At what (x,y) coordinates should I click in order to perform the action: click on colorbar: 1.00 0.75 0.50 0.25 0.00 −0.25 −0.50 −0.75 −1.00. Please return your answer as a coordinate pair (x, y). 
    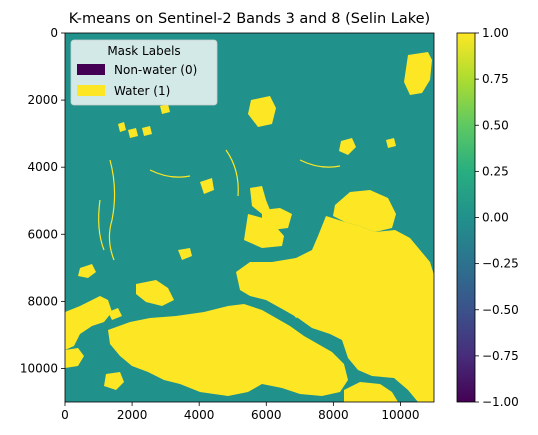
    Looking at the image, I should click on (487, 217).